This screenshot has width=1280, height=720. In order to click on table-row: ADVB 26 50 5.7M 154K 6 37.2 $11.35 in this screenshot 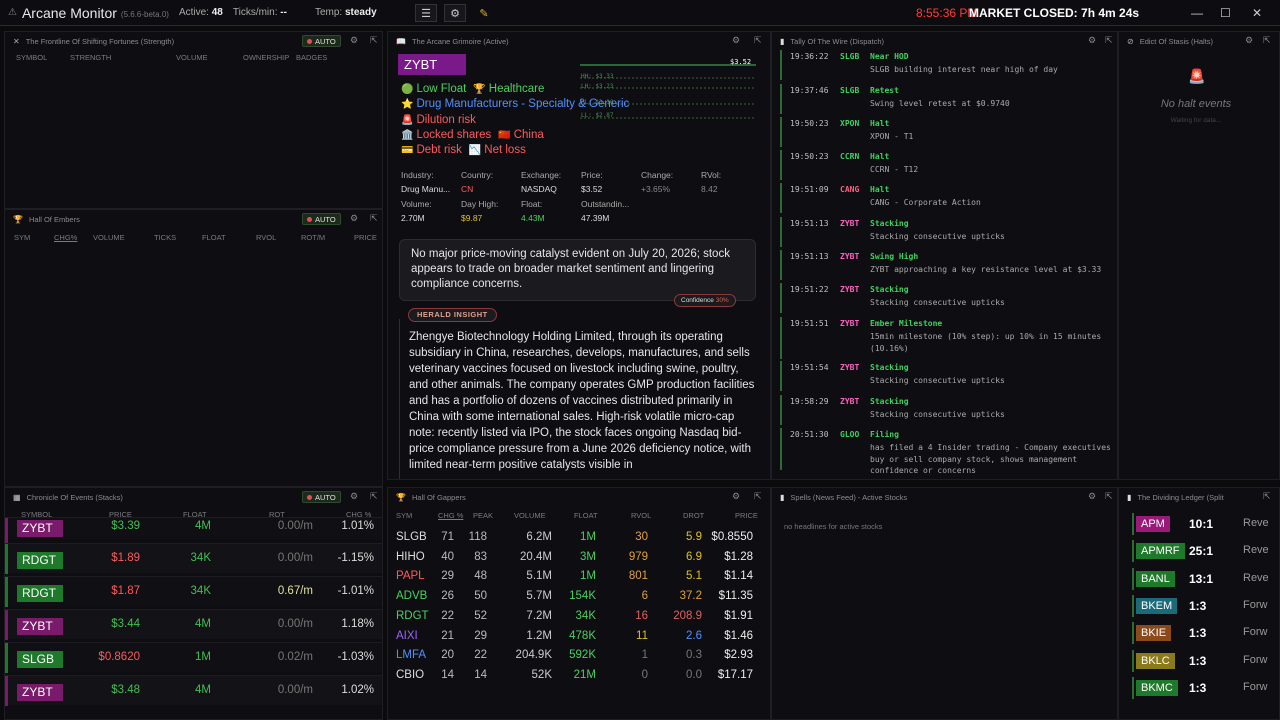, I will do `click(576, 597)`.